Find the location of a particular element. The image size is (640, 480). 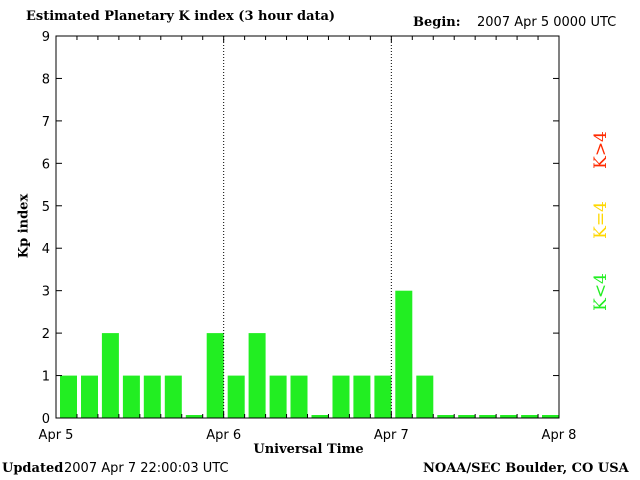

y-tick-label: 3 is located at coordinates (46, 292).